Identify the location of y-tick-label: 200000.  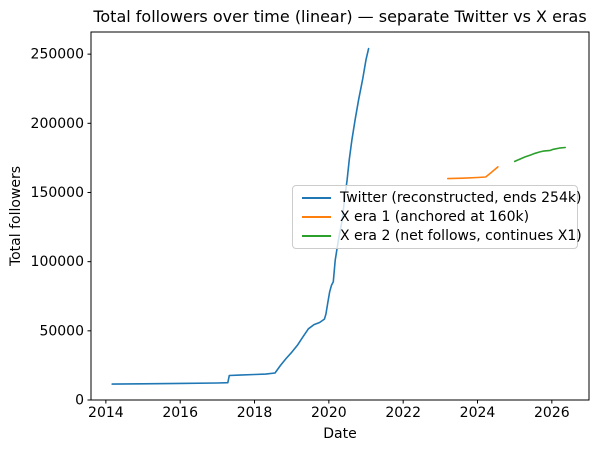
(57, 124).